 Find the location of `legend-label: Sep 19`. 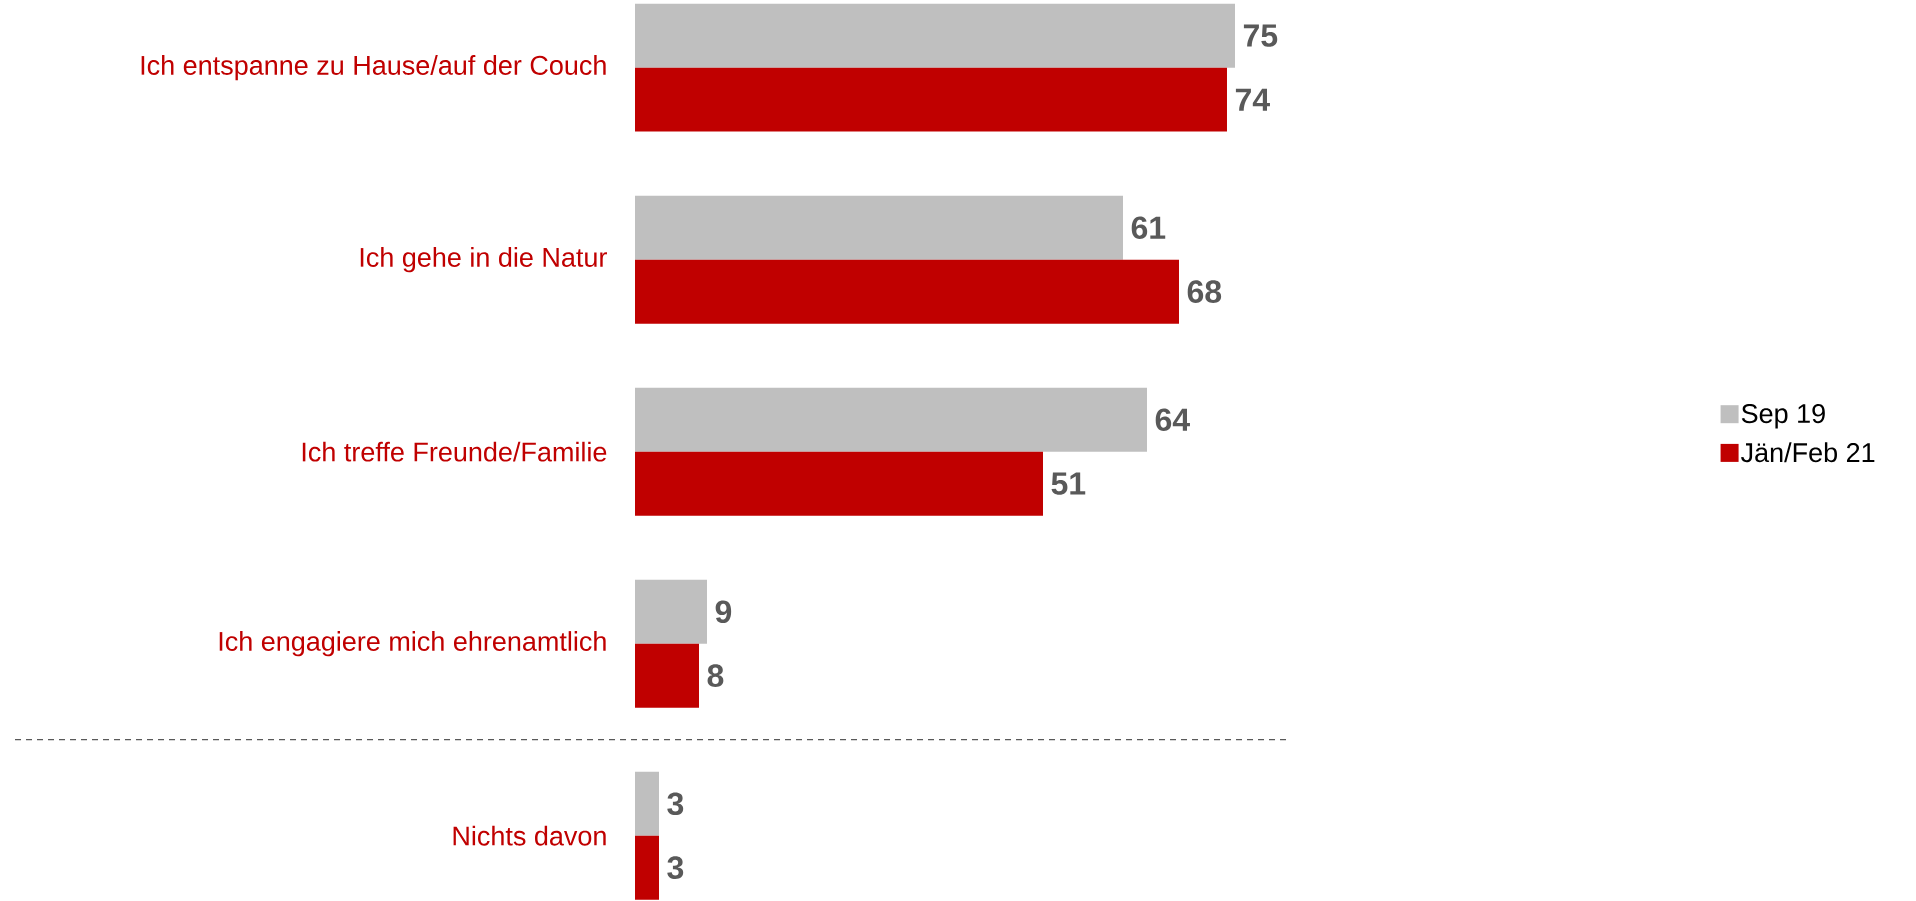

legend-label: Sep 19 is located at coordinates (1783, 416).